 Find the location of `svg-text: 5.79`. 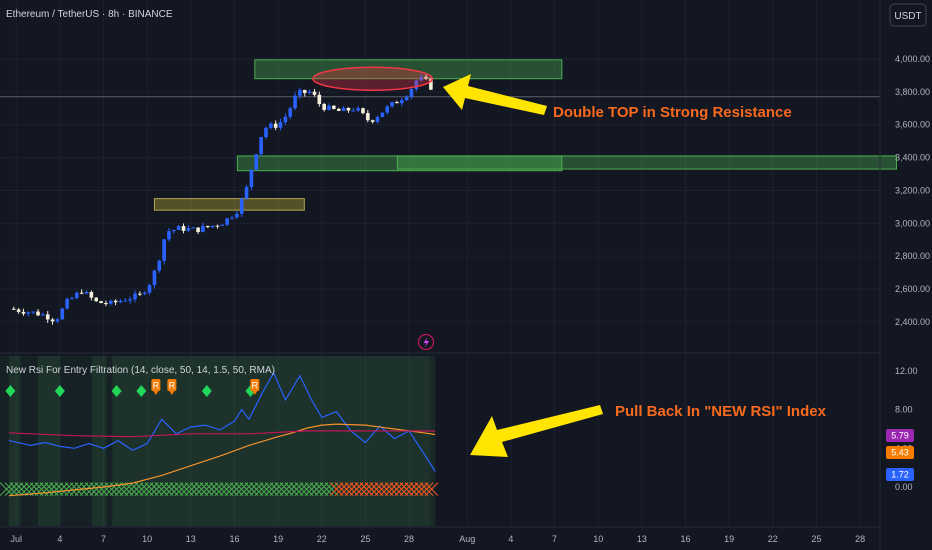

svg-text: 5.79 is located at coordinates (900, 436).